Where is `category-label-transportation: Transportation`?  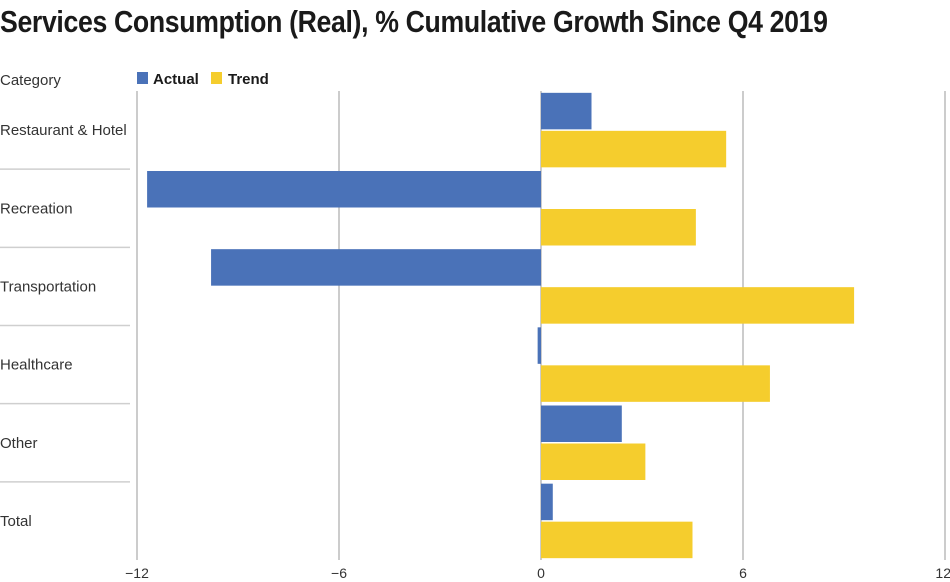 category-label-transportation: Transportation is located at coordinates (48, 286).